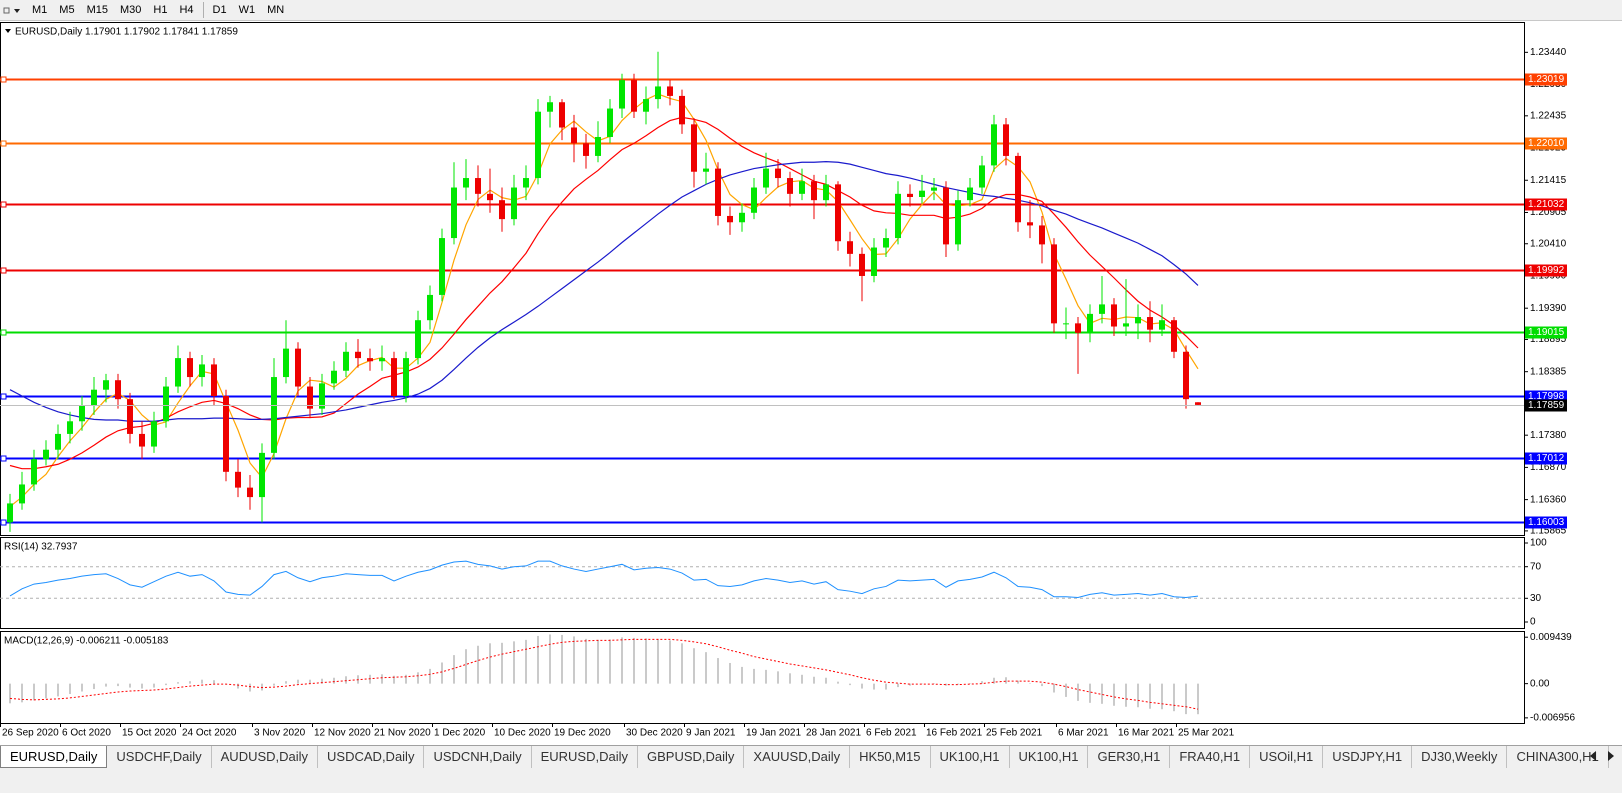 The width and height of the screenshot is (1622, 793). What do you see at coordinates (1546, 204) in the screenshot?
I see `price-level-label-box` at bounding box center [1546, 204].